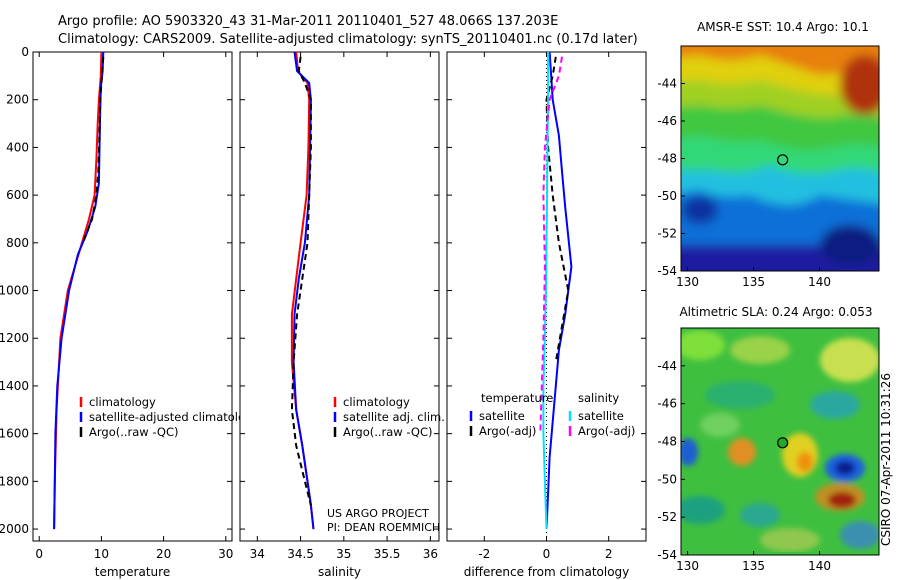 The width and height of the screenshot is (900, 580). What do you see at coordinates (783, 443) in the screenshot?
I see `argo-location-marker-sla` at bounding box center [783, 443].